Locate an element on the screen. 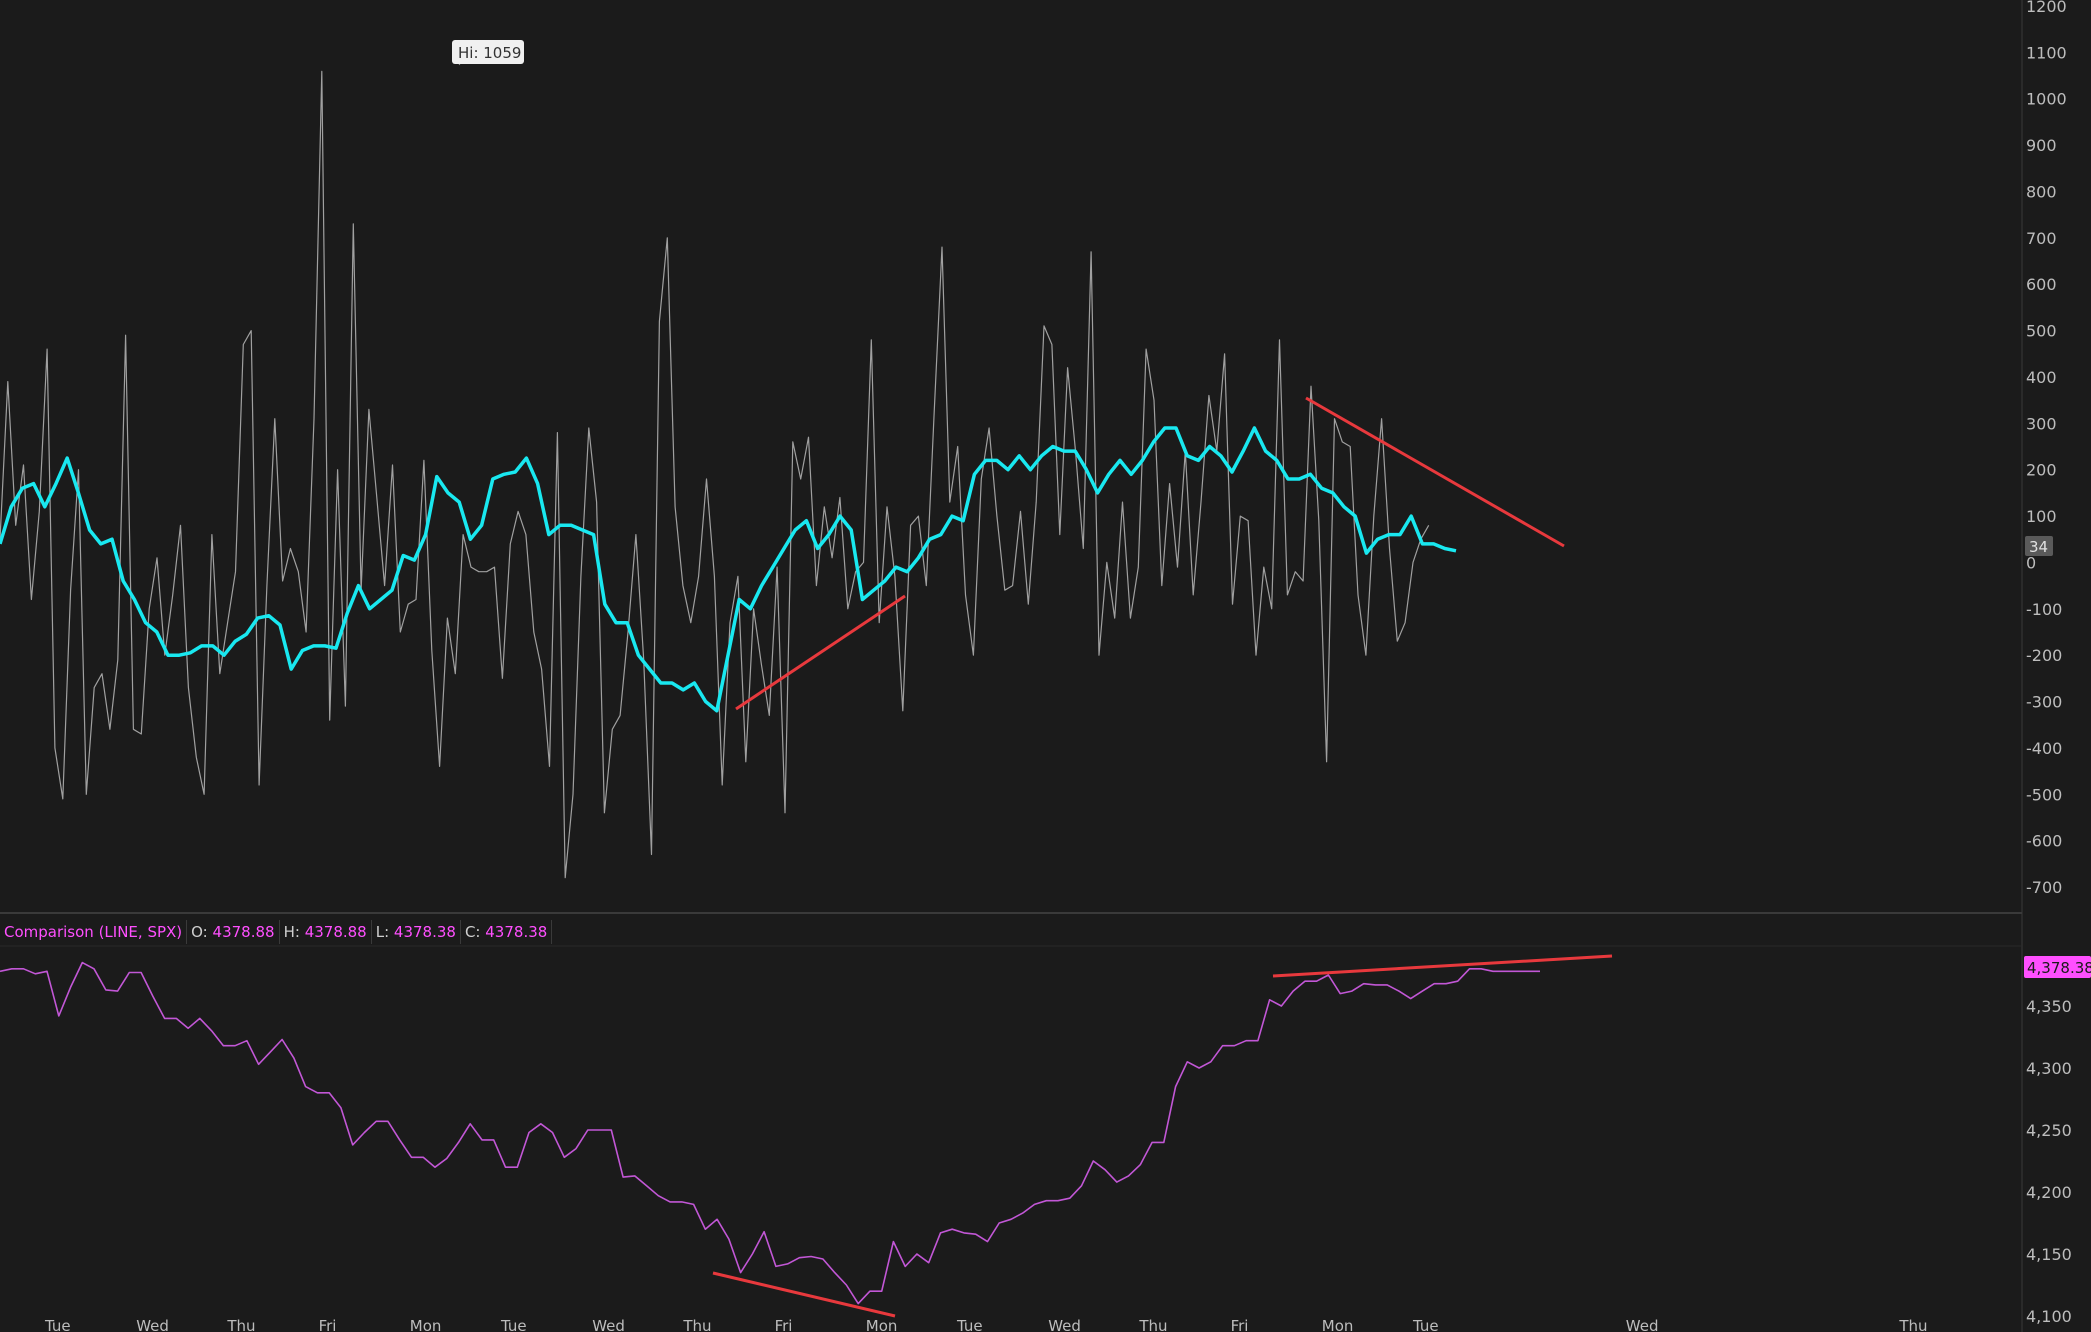  upper-last-badge: 34 is located at coordinates (2039, 546).